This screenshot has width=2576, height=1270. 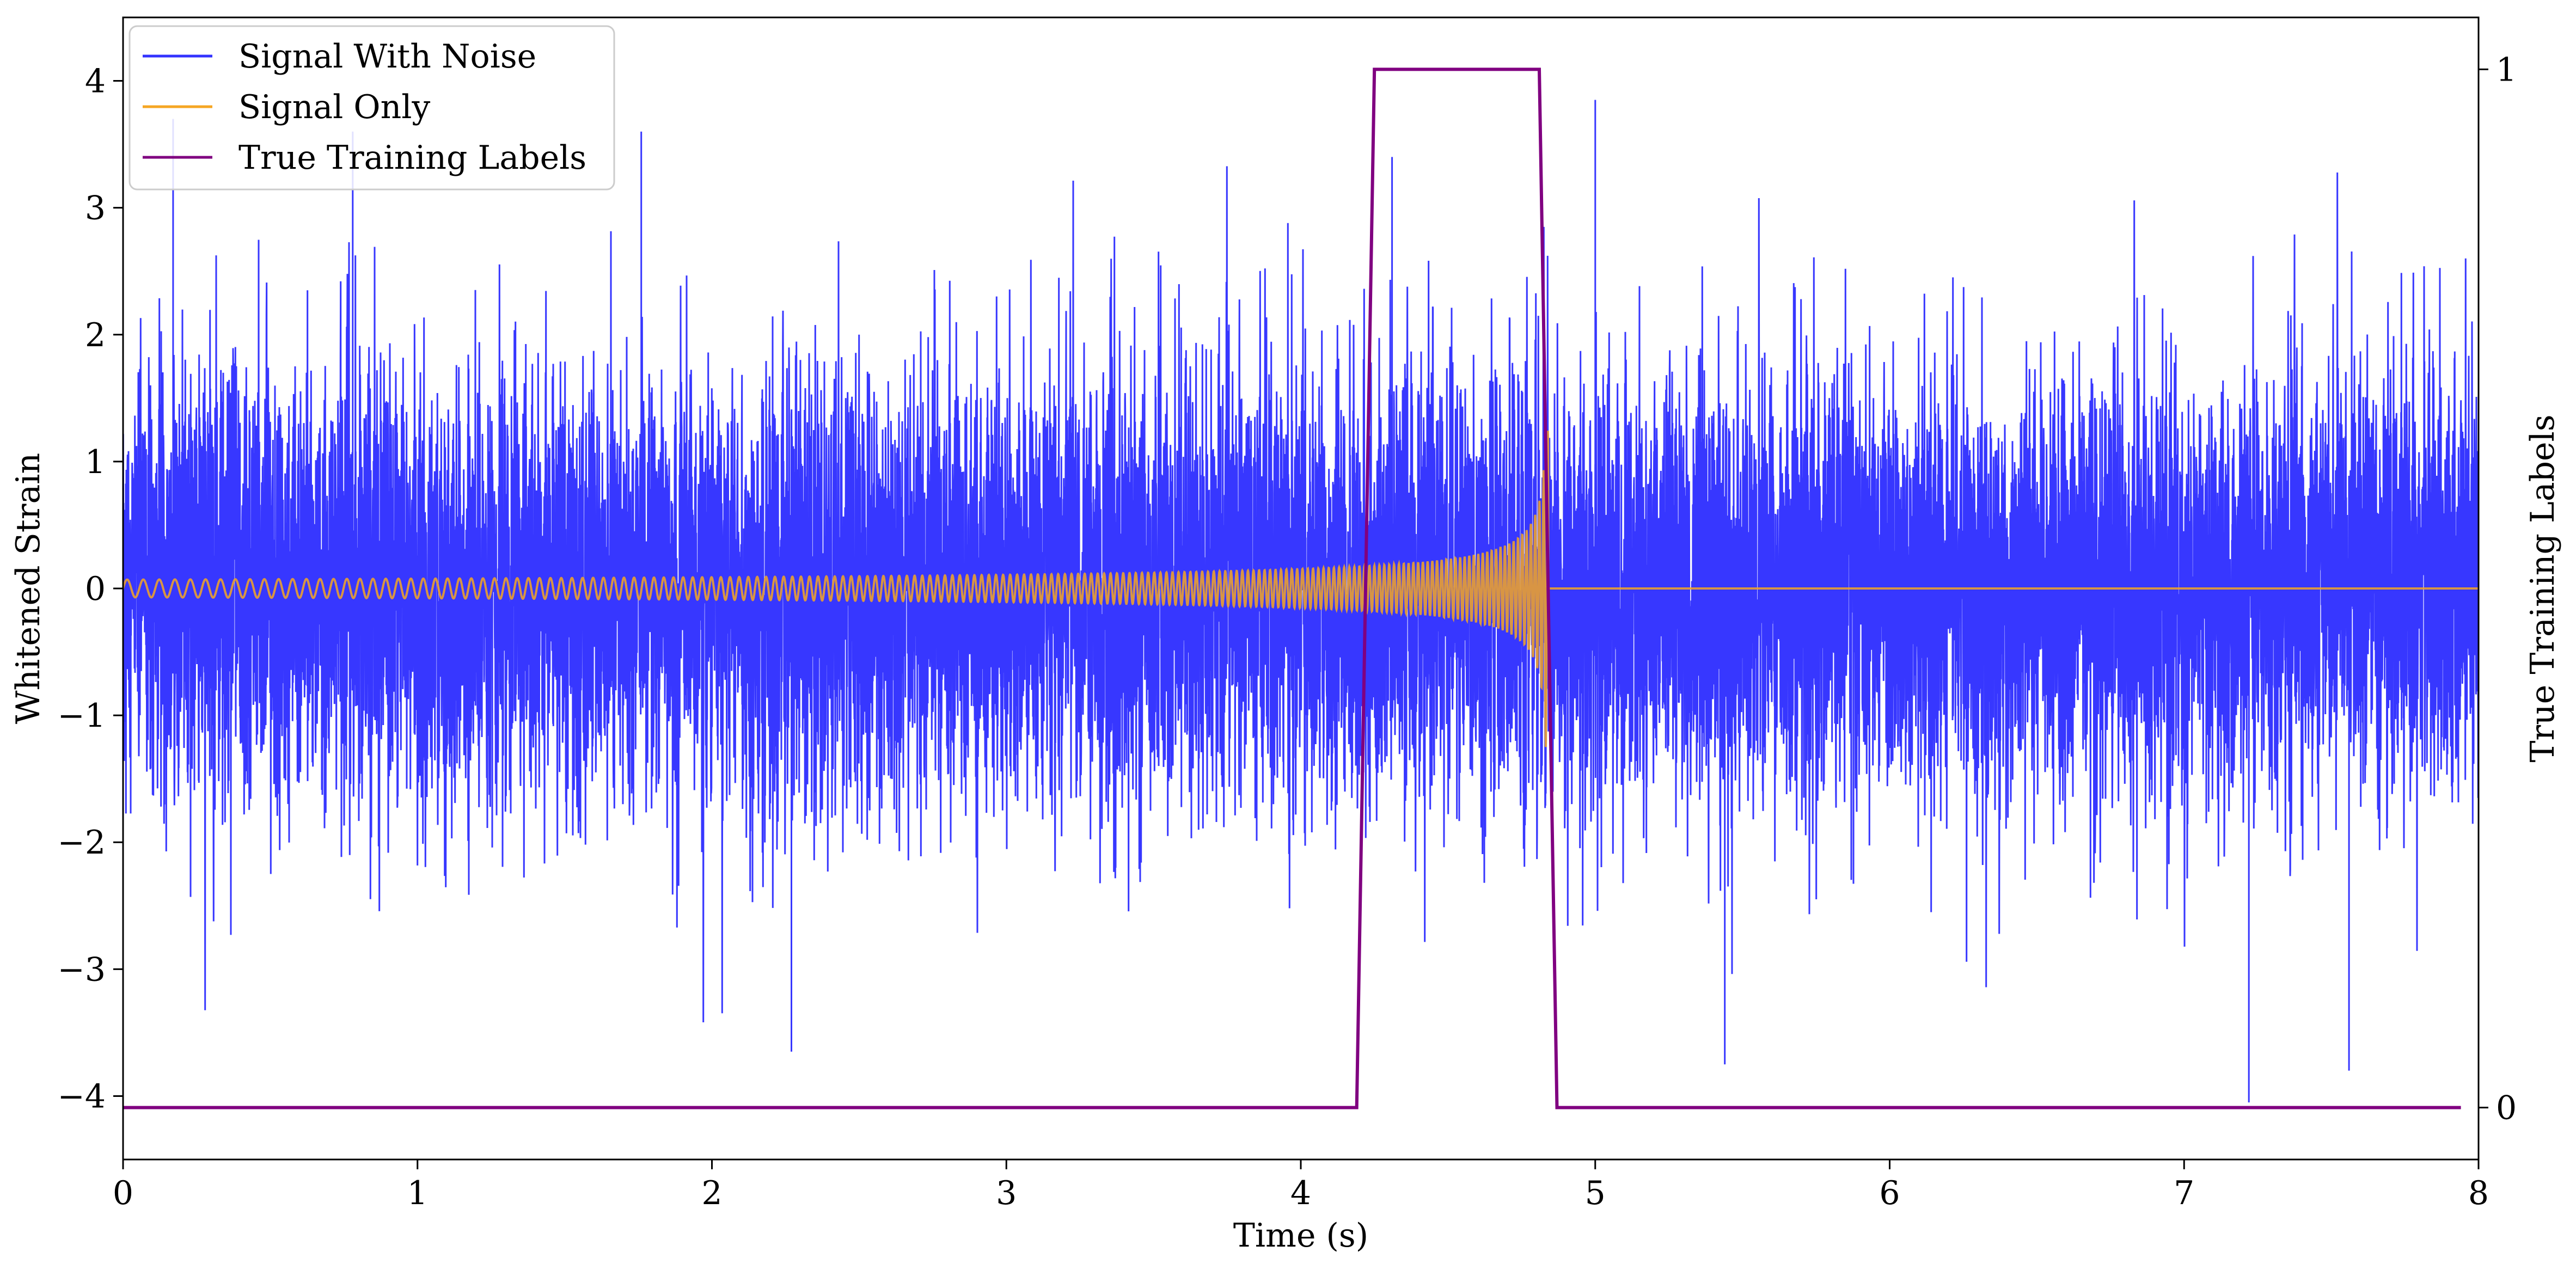 I want to click on x-tick-label: 7, so click(x=2184, y=1193).